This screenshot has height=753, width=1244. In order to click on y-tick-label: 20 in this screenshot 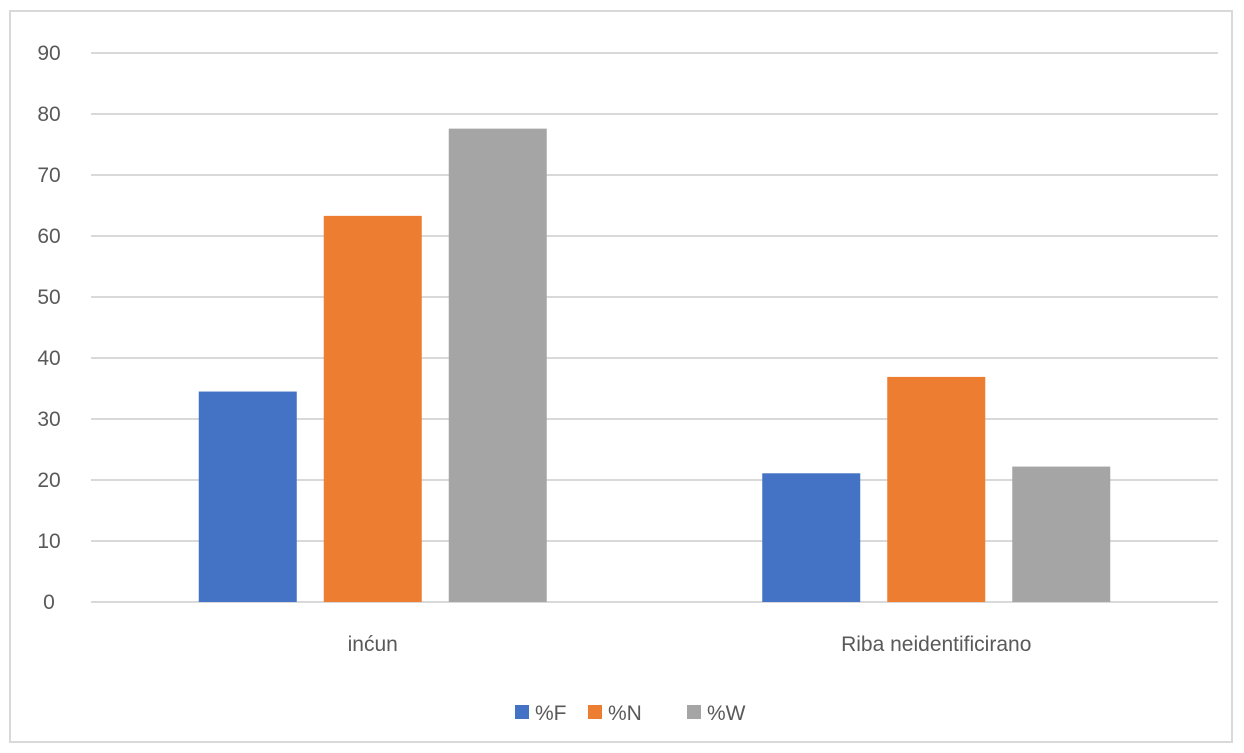, I will do `click(48, 480)`.